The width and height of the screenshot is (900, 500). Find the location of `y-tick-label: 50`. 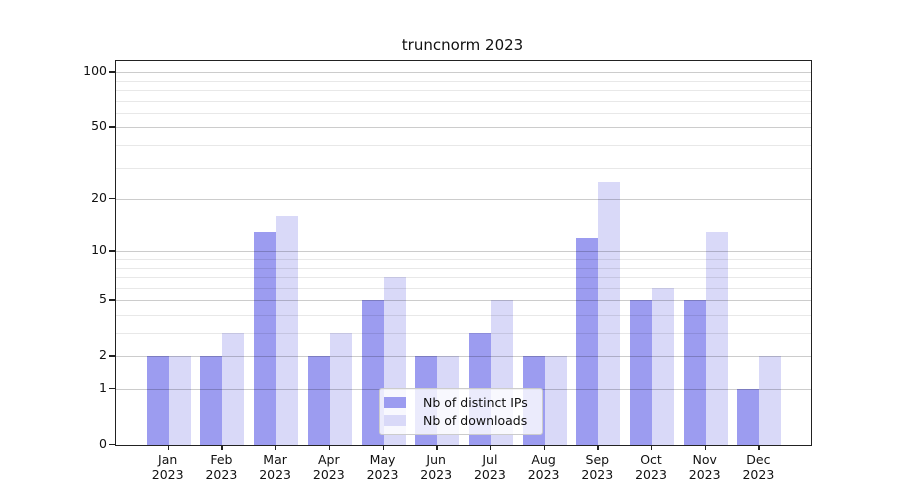

y-tick-label: 50 is located at coordinates (99, 126).